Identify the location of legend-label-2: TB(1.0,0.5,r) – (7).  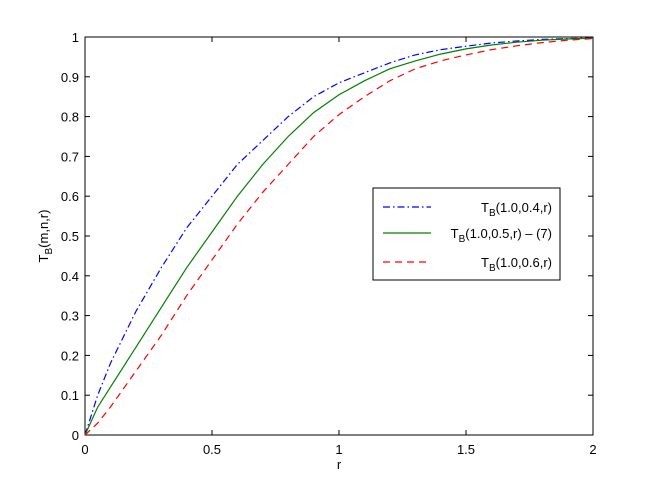
(501, 235).